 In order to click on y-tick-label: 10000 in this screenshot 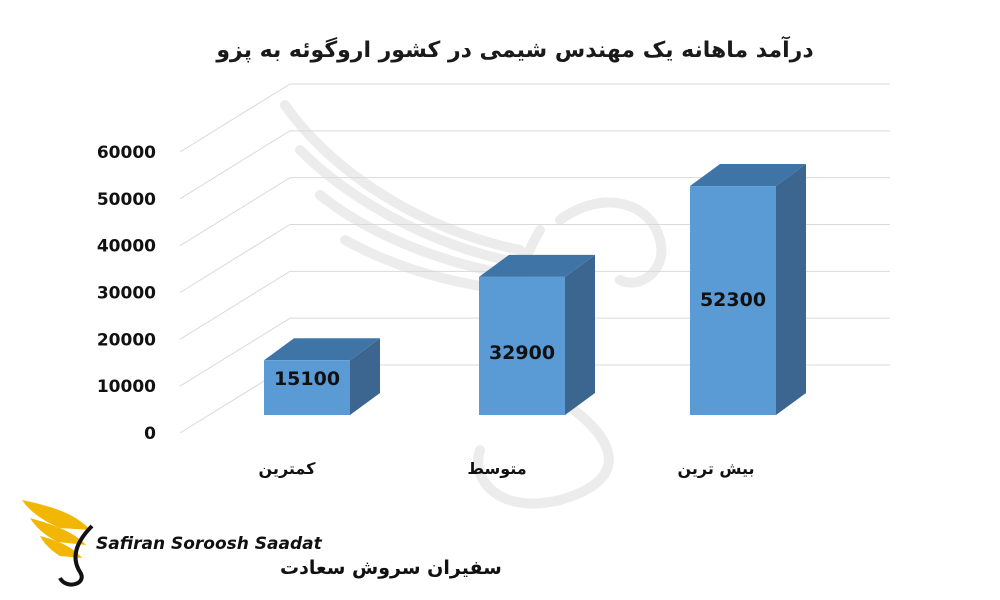, I will do `click(126, 387)`.